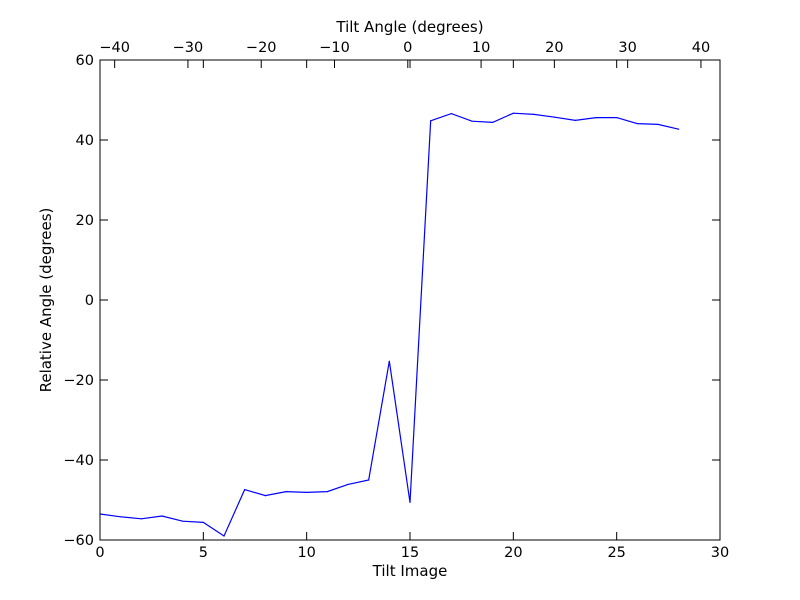 The width and height of the screenshot is (800, 600). I want to click on top-x-tick-label: 10, so click(481, 48).